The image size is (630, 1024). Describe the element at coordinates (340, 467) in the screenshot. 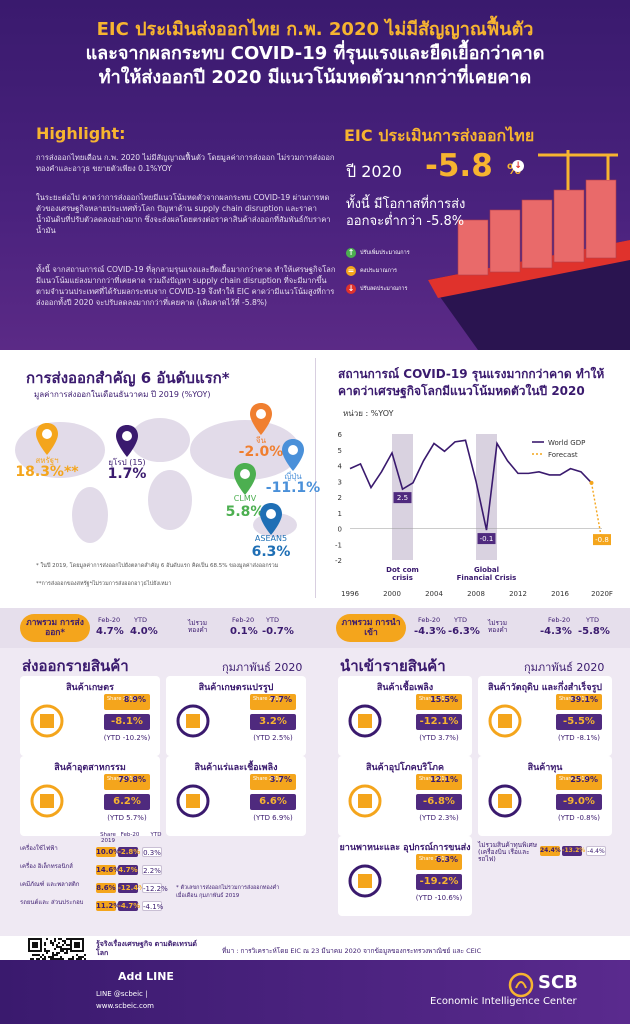

I see `y-tick-label: 4` at that location.